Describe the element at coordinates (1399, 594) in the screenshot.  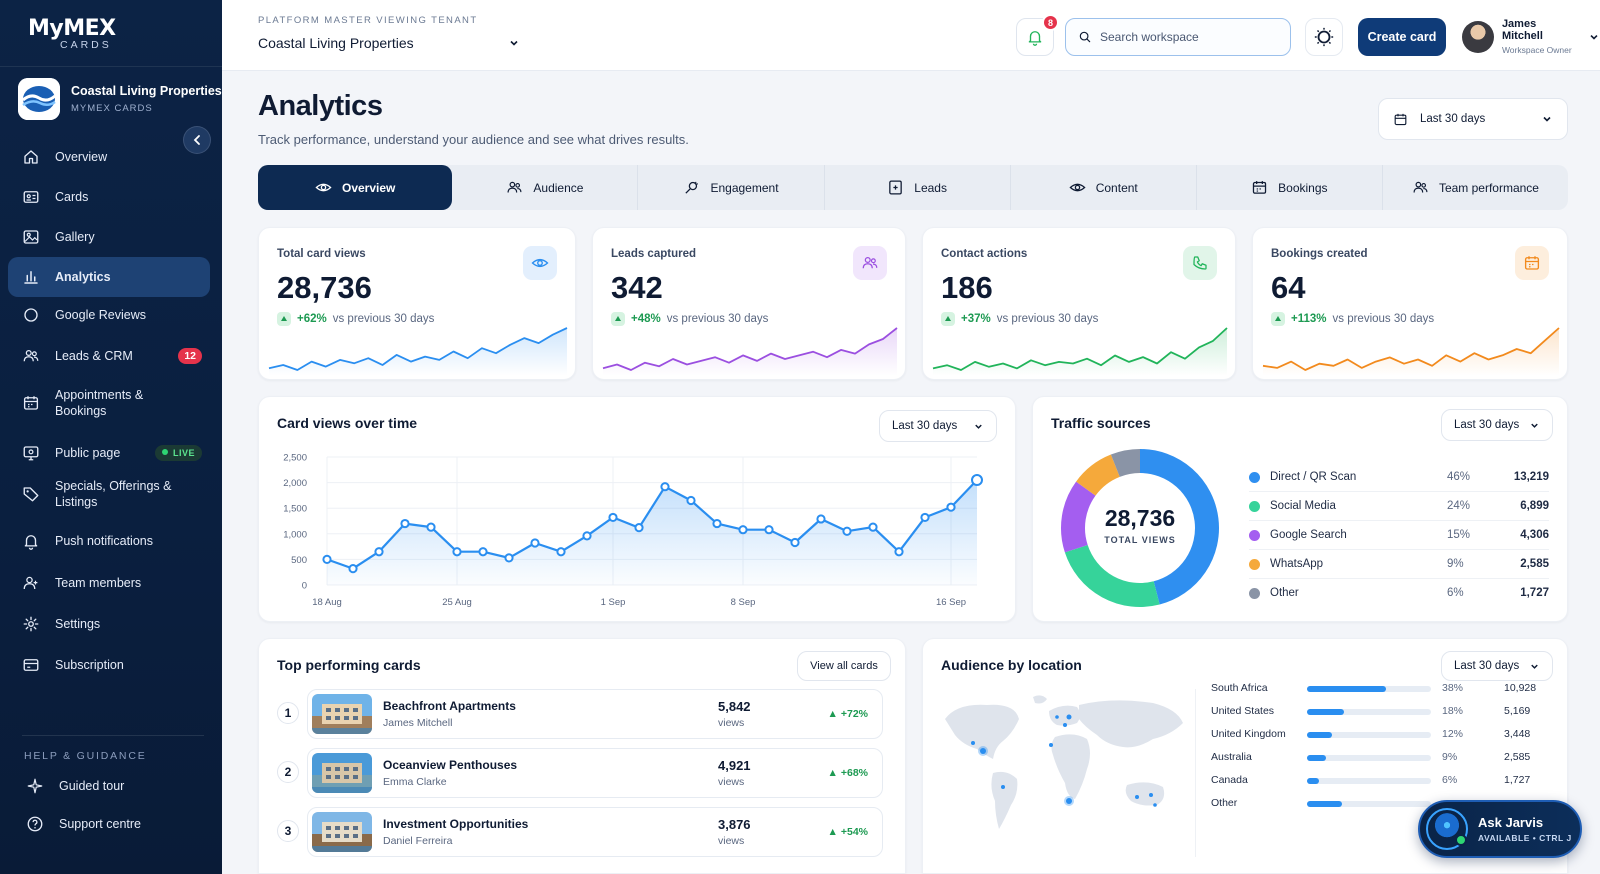
I see `legend-item: Other 6% 1,727` at that location.